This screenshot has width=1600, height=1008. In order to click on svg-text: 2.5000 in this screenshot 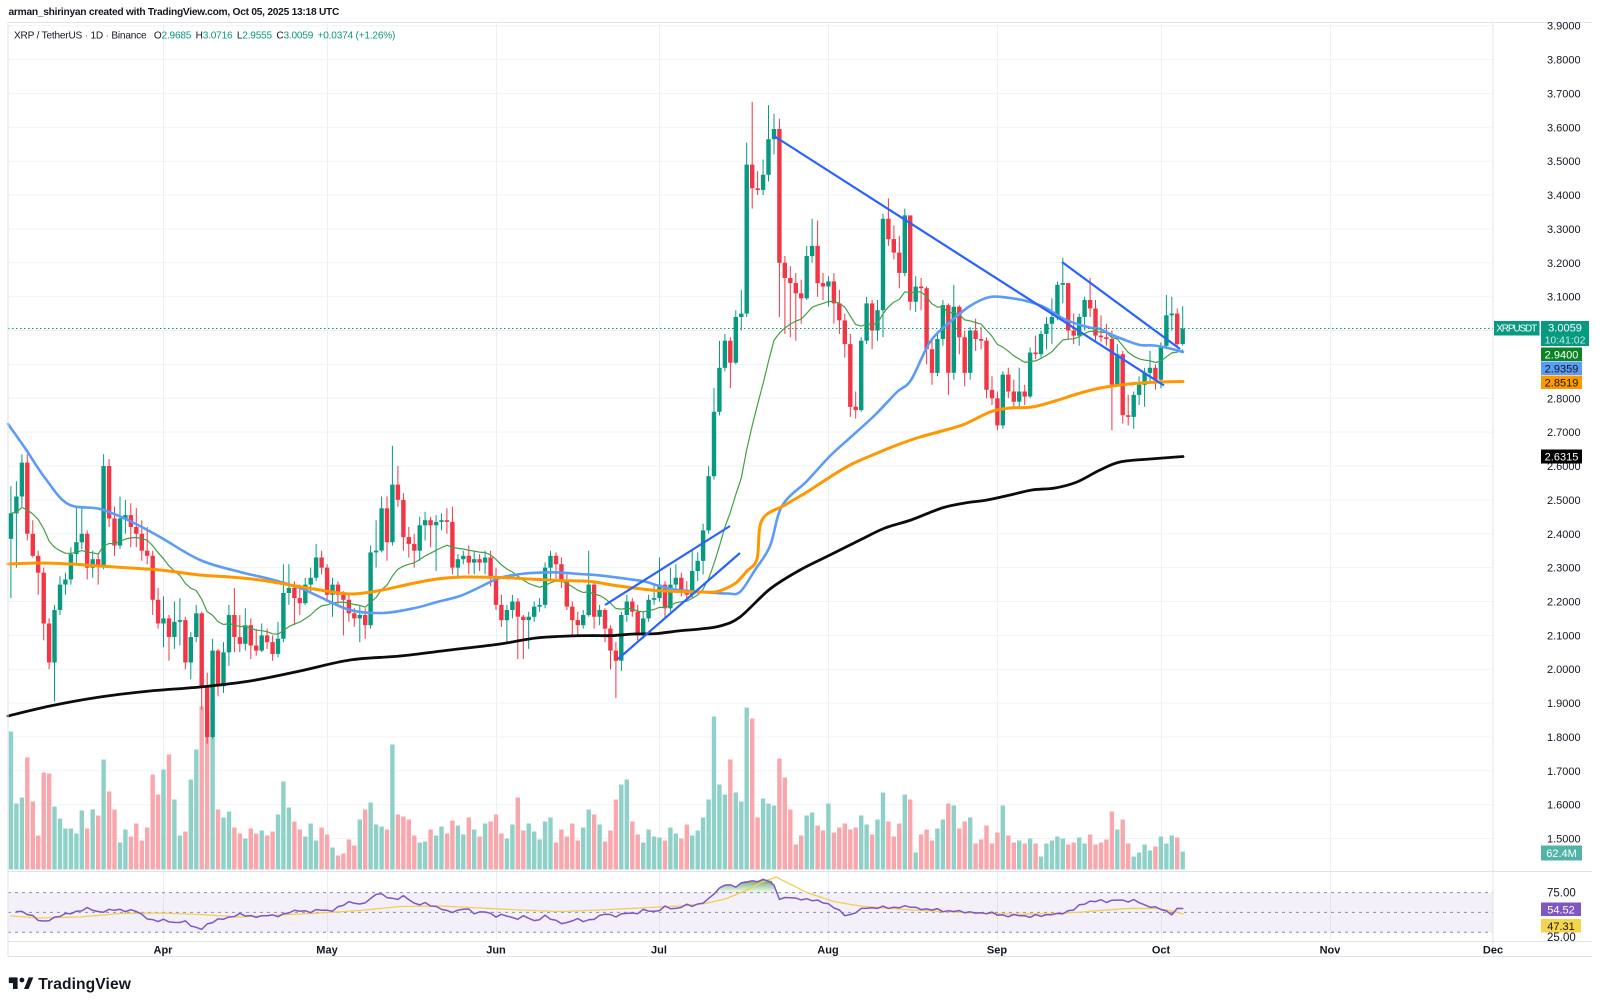, I will do `click(1564, 501)`.